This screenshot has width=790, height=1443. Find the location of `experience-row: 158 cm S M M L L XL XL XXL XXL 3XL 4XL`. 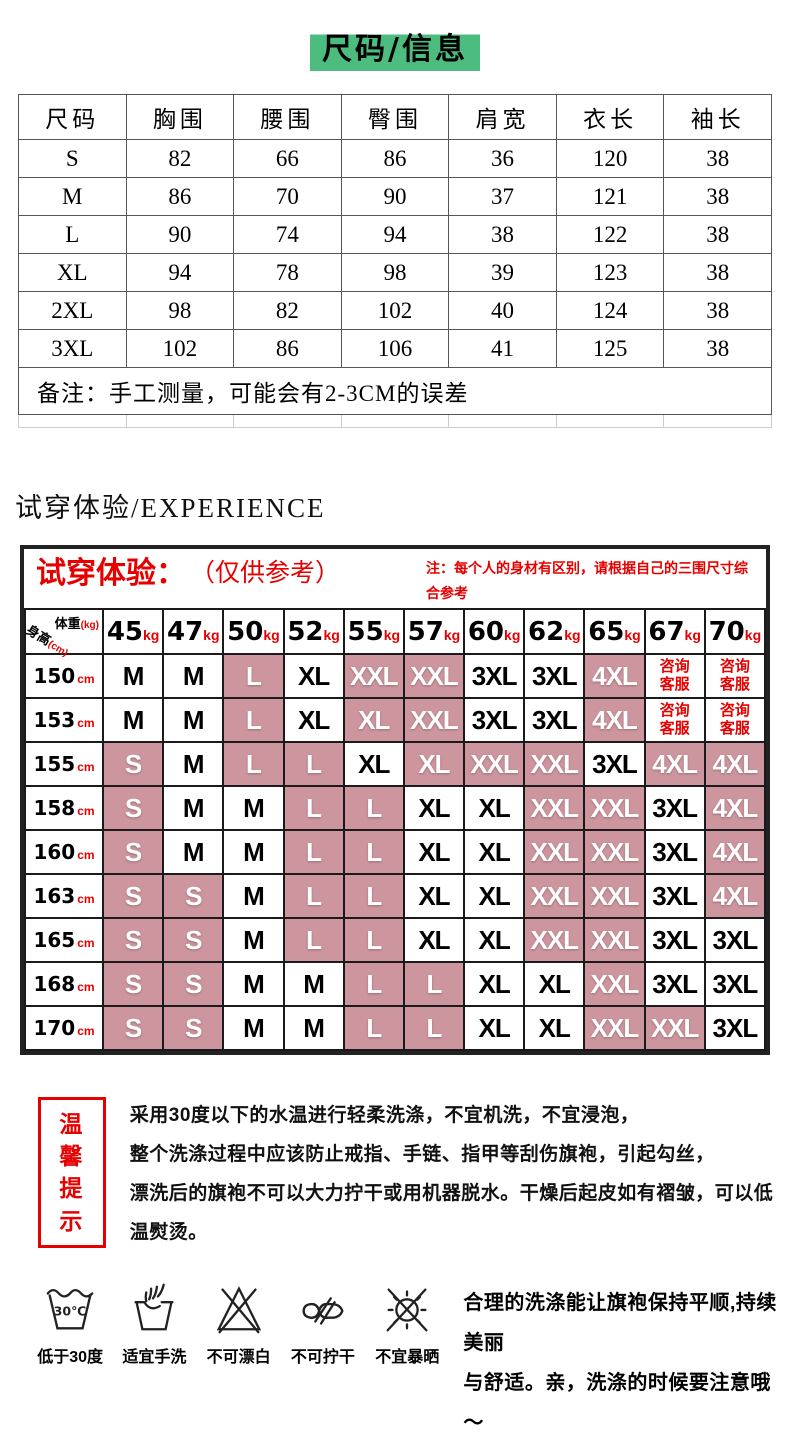

experience-row: 158 cm S M M L L XL XL XXL XXL 3XL 4XL is located at coordinates (395, 808).